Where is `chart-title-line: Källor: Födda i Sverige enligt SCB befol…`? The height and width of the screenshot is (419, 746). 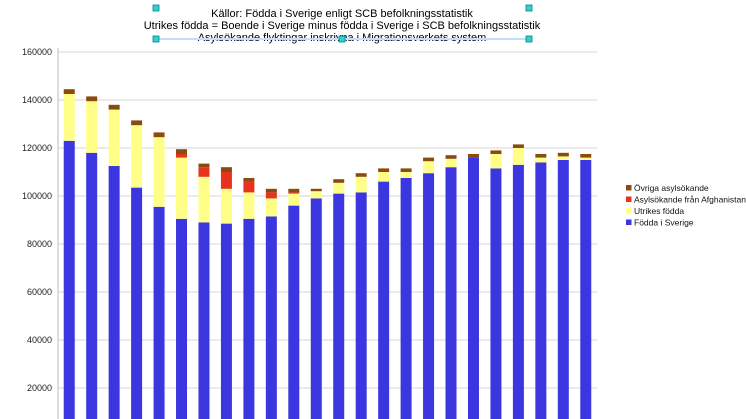 chart-title-line: Källor: Födda i Sverige enligt SCB befol… is located at coordinates (342, 14).